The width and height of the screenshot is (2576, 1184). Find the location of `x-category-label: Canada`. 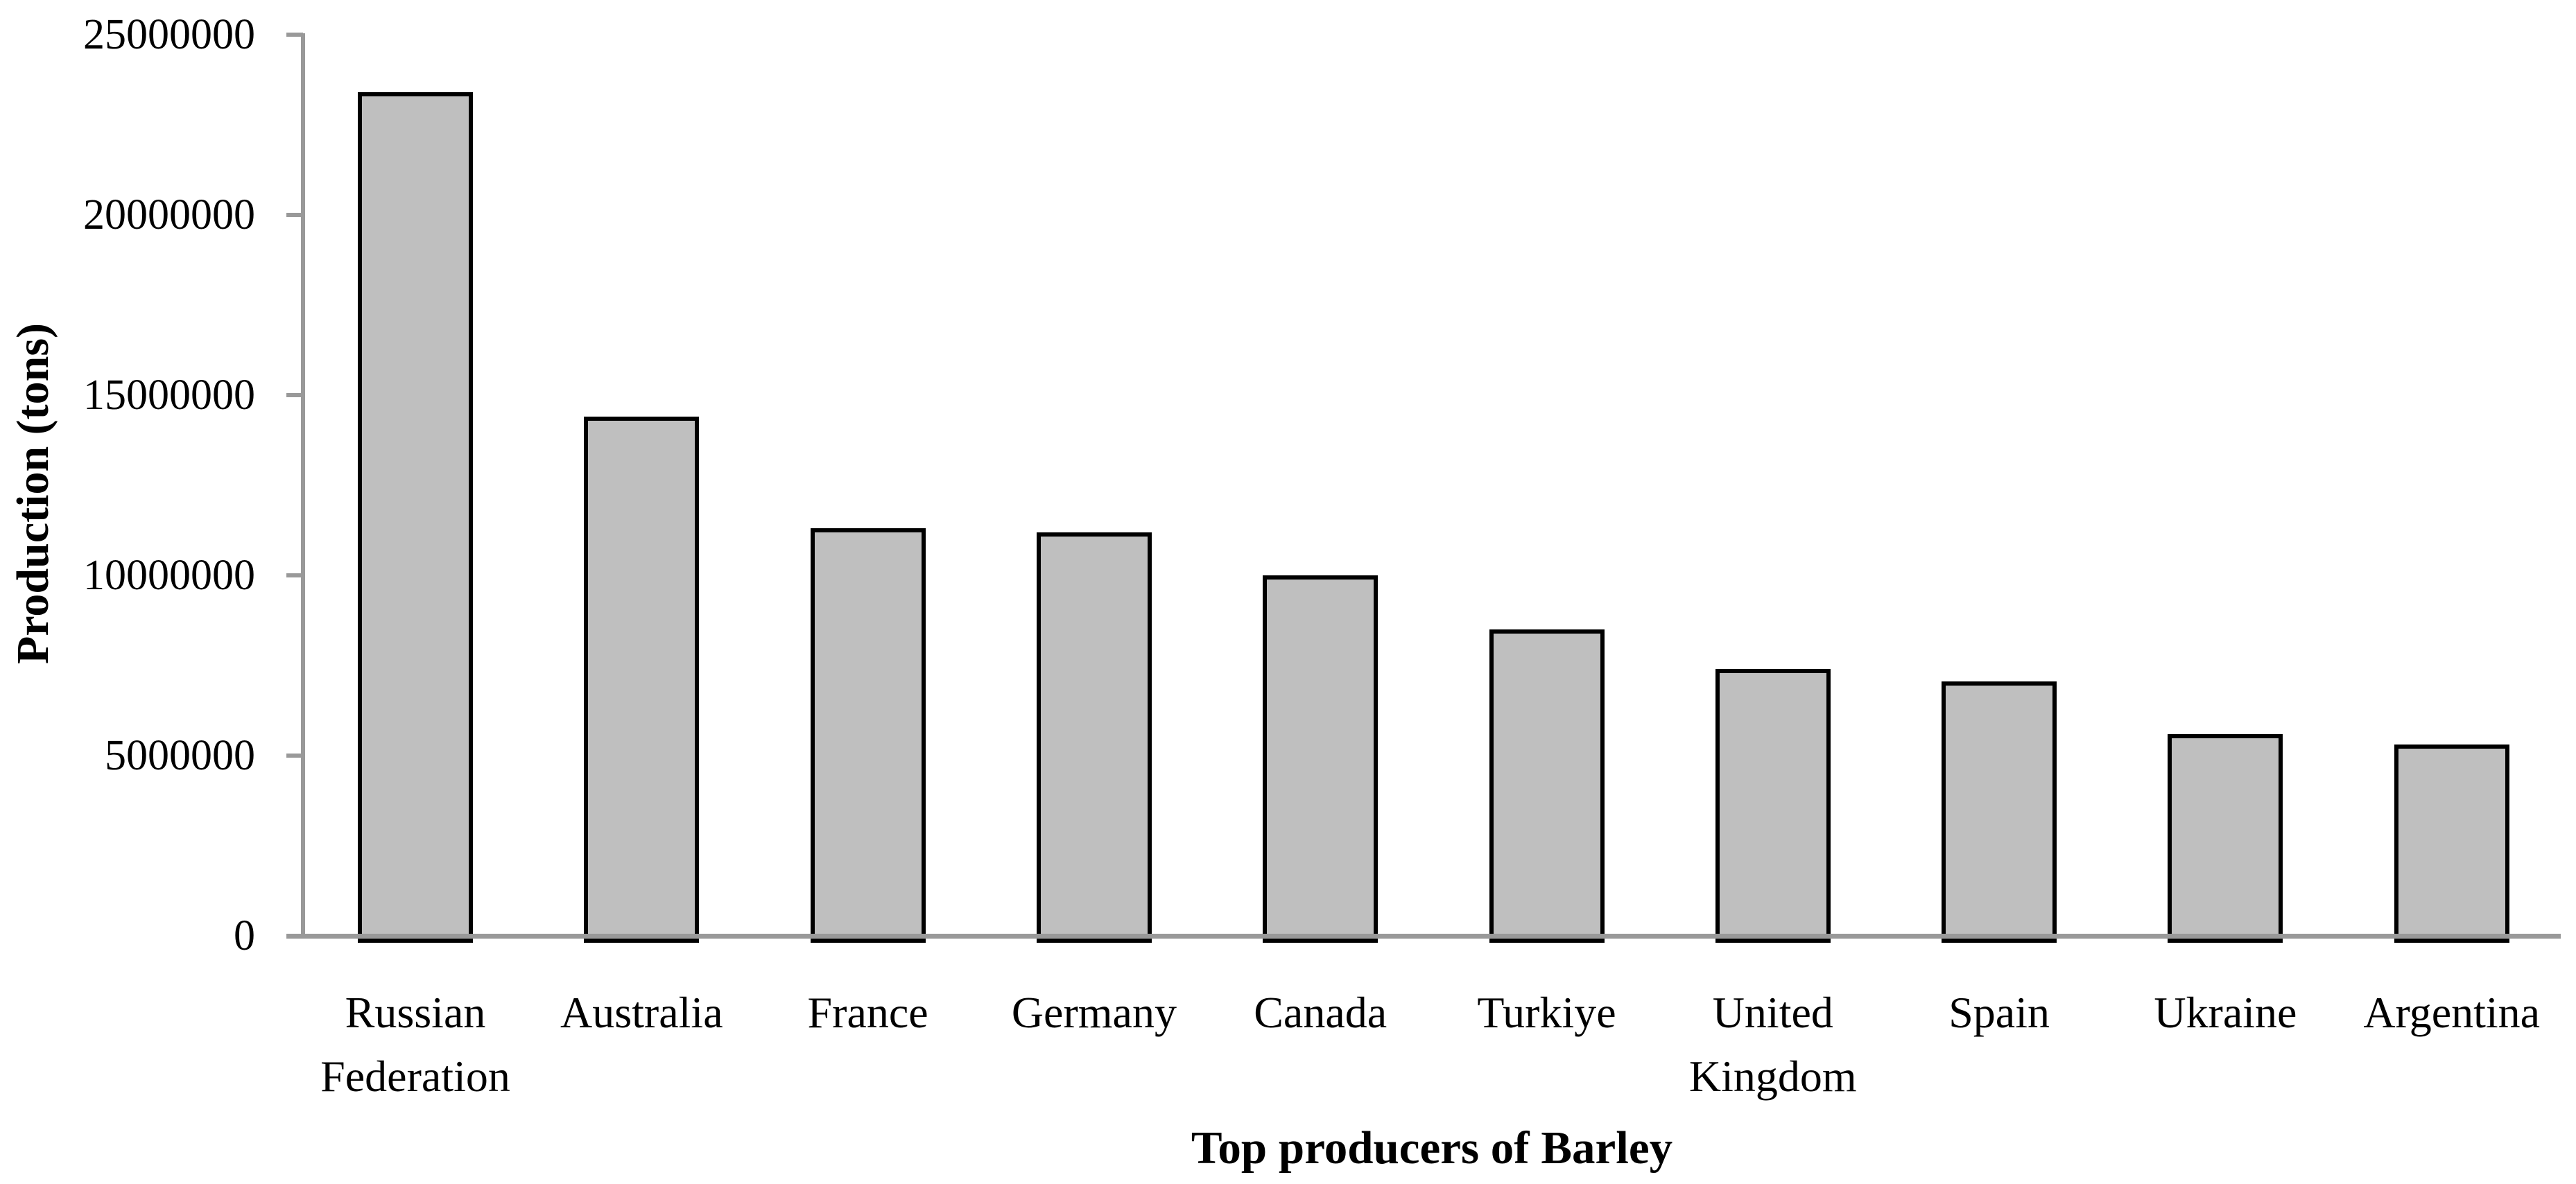

x-category-label: Canada is located at coordinates (1321, 1012).